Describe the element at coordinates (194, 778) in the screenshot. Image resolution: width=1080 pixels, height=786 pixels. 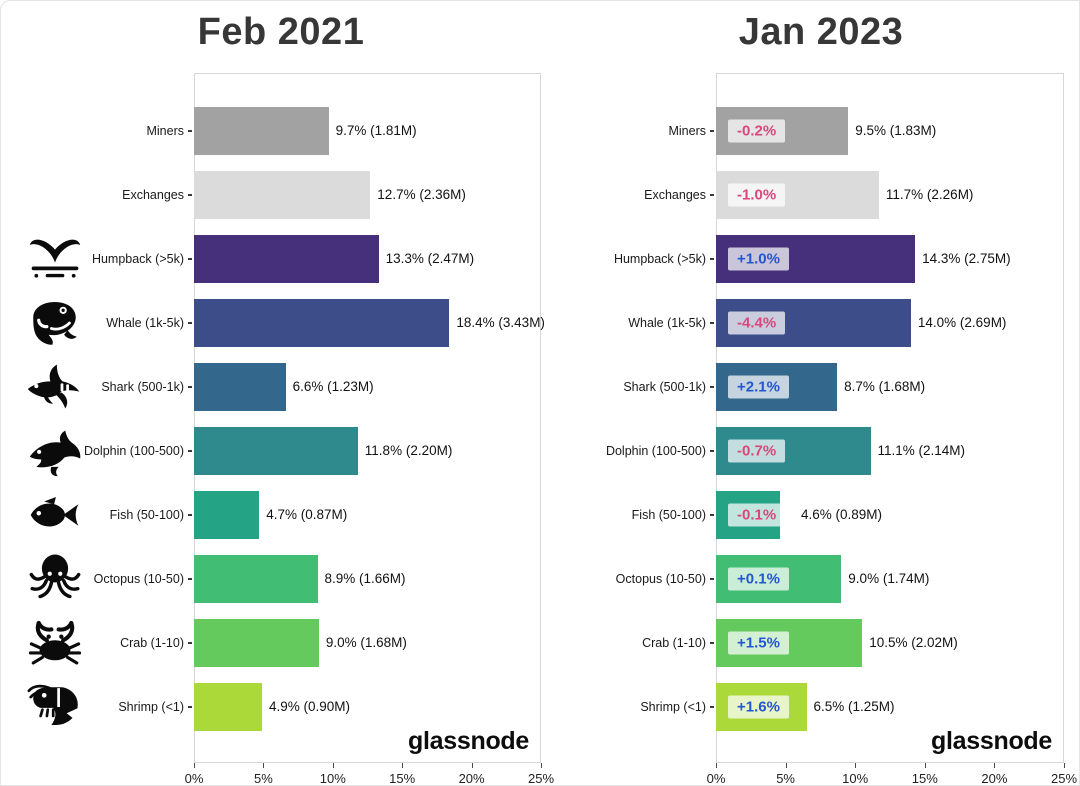
I see `x-axis-tick-label: 0%` at that location.